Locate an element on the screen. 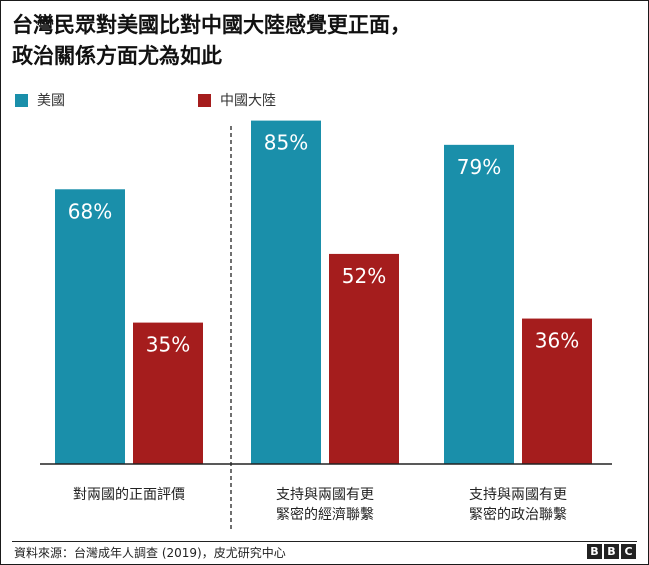  bbc-logo-letter-3: C is located at coordinates (628, 551).